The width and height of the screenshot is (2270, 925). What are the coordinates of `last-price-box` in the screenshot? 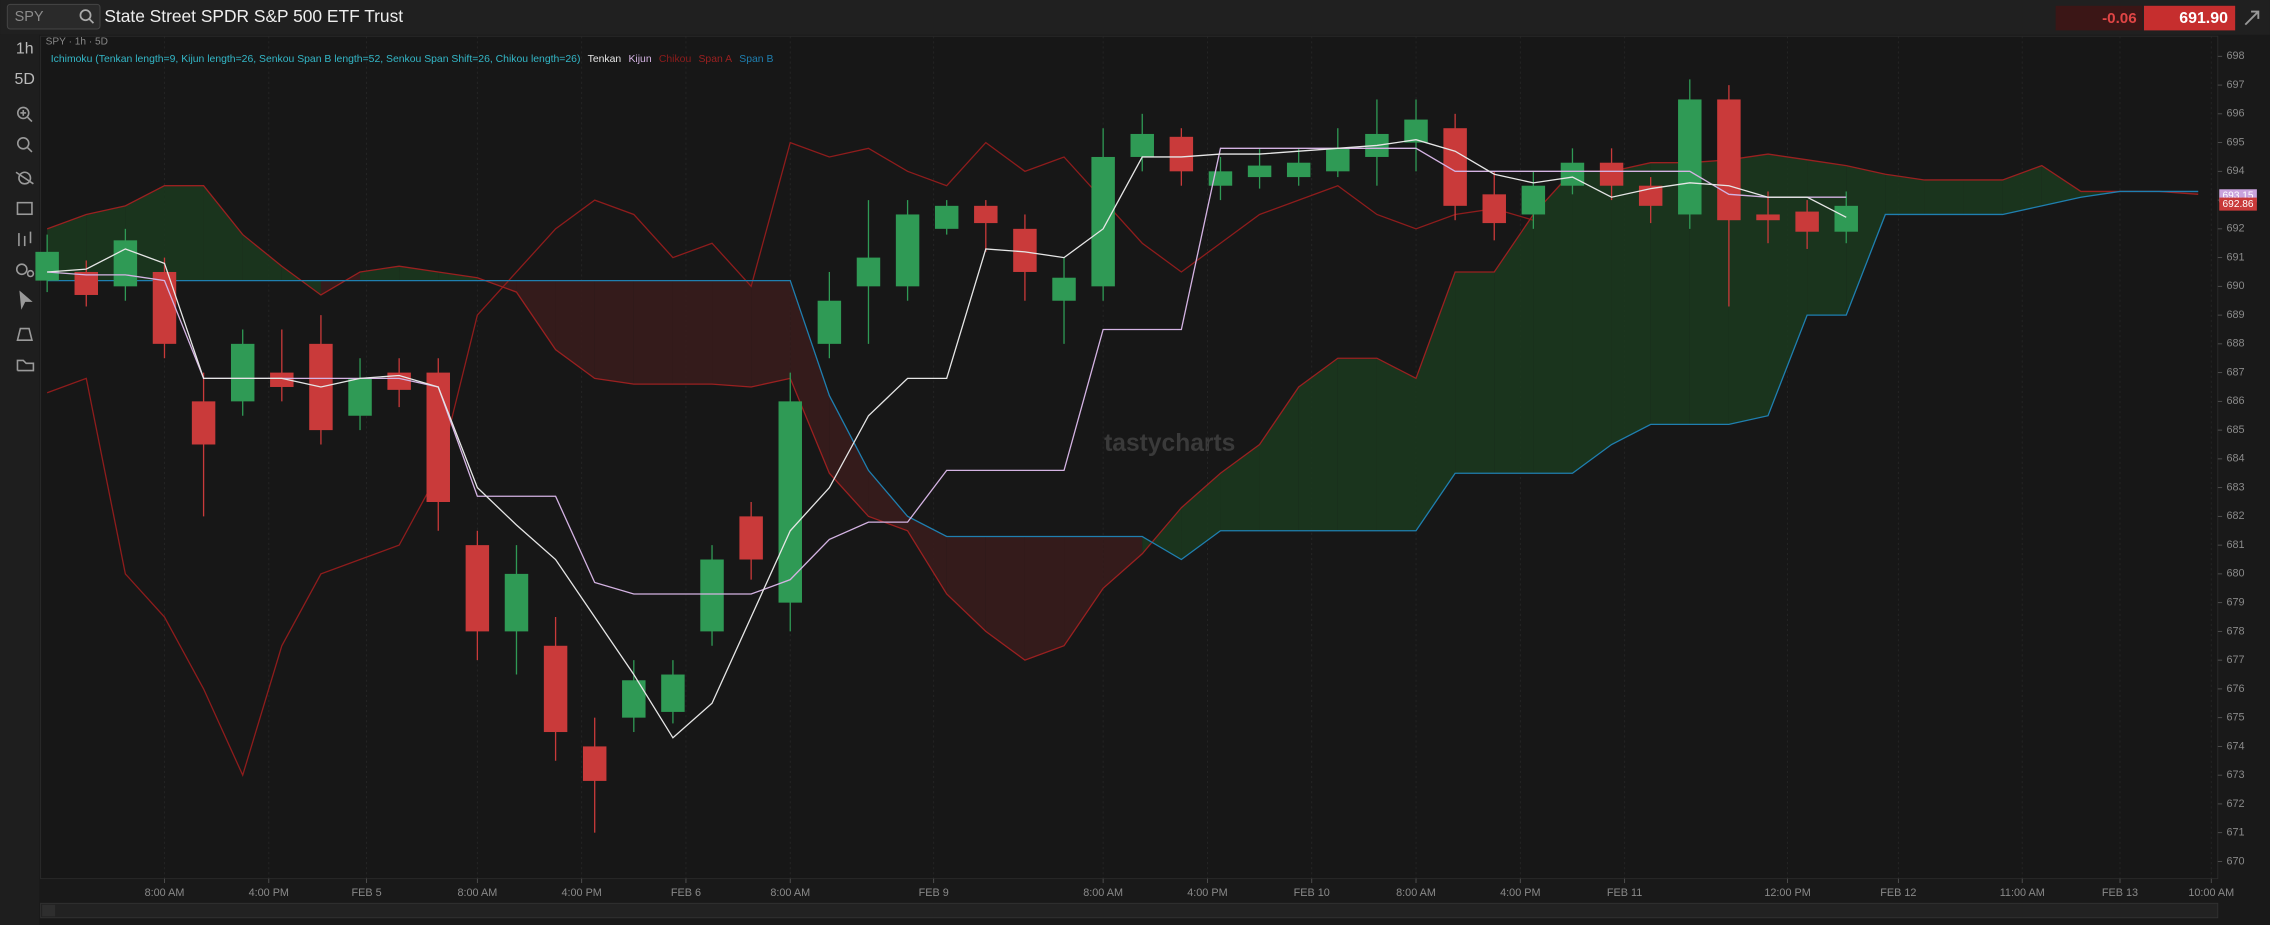 It's located at (2189, 18).